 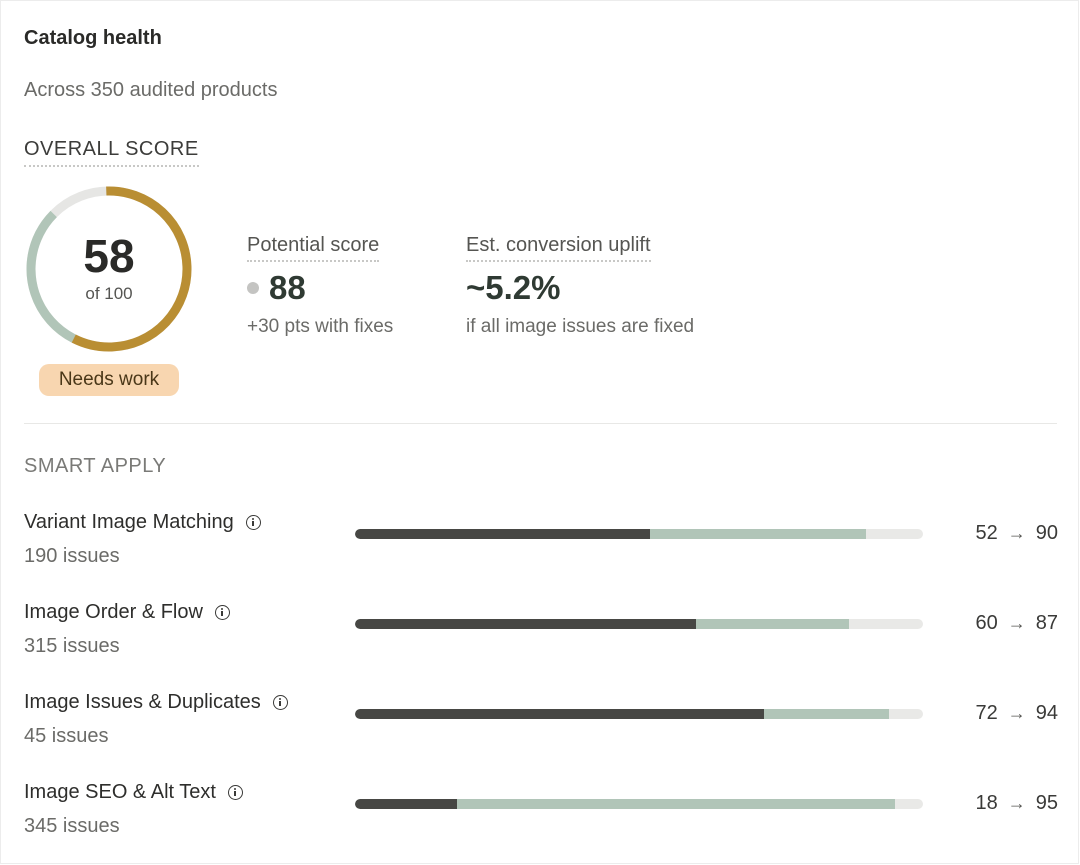 What do you see at coordinates (986, 533) in the screenshot?
I see `current-score: 52` at bounding box center [986, 533].